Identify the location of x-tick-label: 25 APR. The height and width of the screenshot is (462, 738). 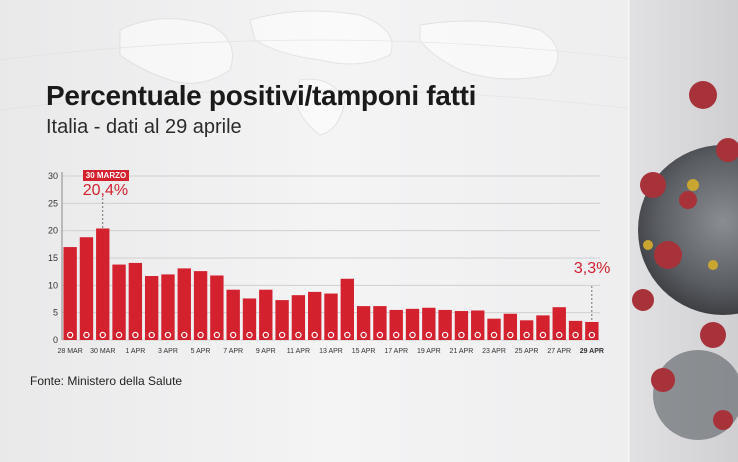
(527, 351).